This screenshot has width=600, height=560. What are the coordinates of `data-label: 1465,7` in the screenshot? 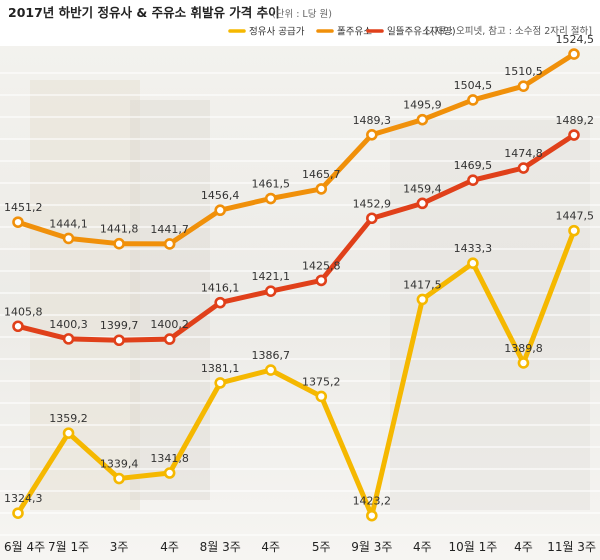 It's located at (321, 174).